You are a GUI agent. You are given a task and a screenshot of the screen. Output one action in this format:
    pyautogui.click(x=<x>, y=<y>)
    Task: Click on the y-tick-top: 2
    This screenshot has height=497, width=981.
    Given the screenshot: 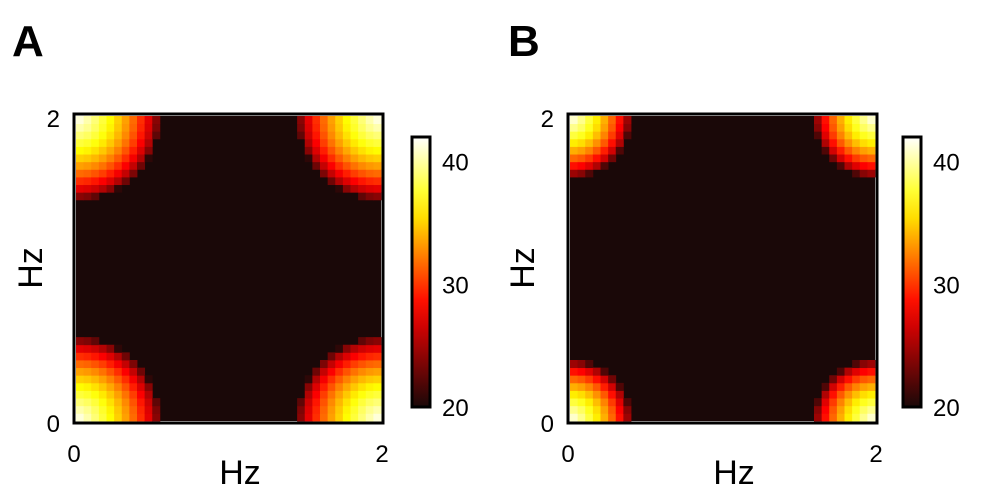 What is the action you would take?
    pyautogui.click(x=53, y=119)
    